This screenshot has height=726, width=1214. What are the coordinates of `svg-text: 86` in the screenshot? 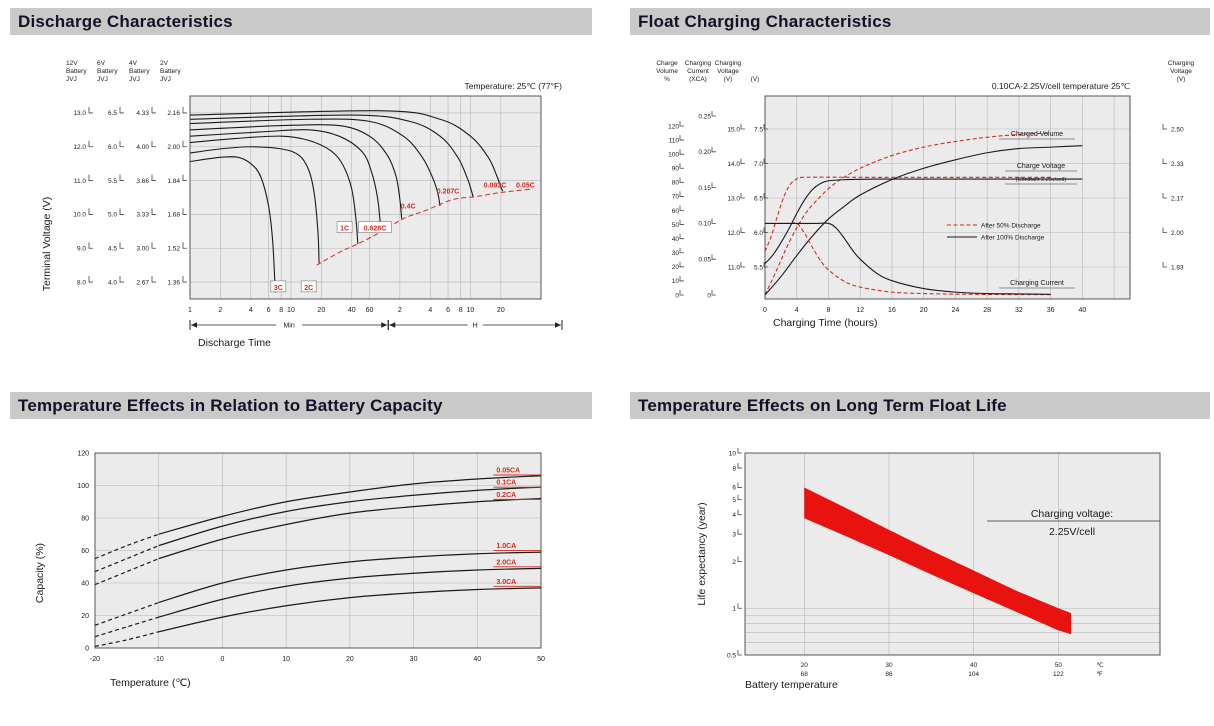 It's located at (889, 674).